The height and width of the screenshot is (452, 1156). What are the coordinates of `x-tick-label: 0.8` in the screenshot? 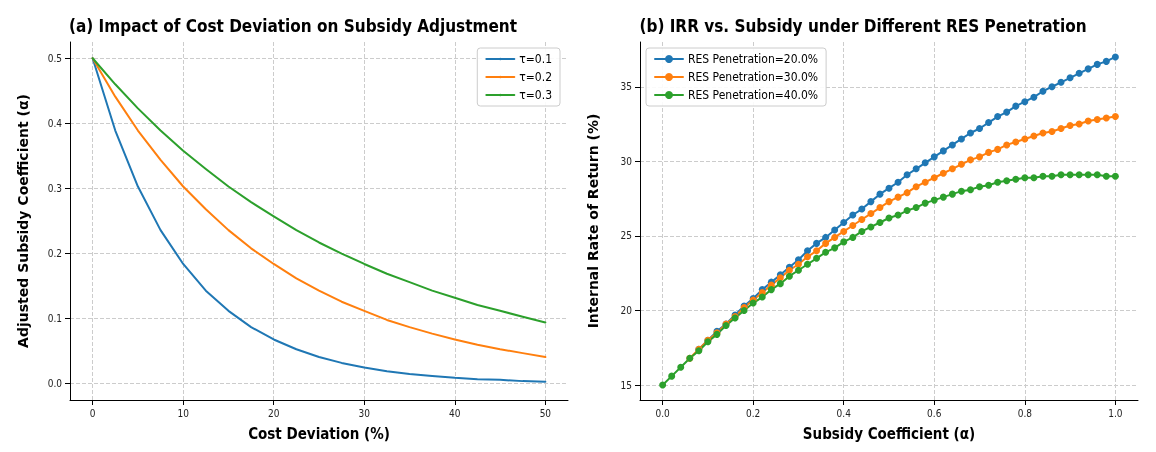 It's located at (1025, 413).